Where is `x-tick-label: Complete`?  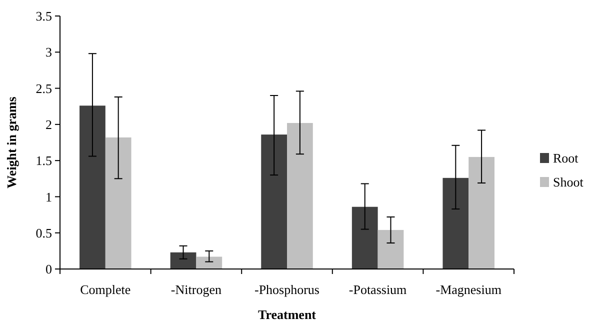
x-tick-label: Complete is located at coordinates (105, 289).